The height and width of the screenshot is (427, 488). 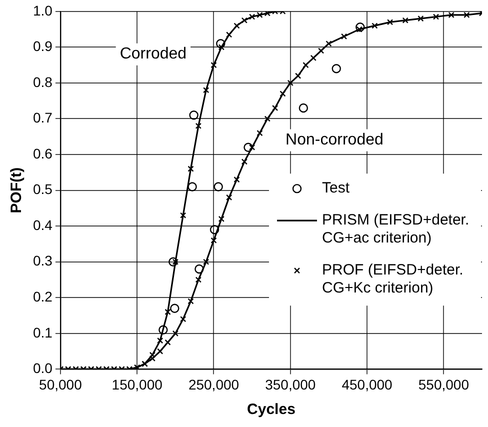 I want to click on legend-label: Test, so click(x=336, y=188).